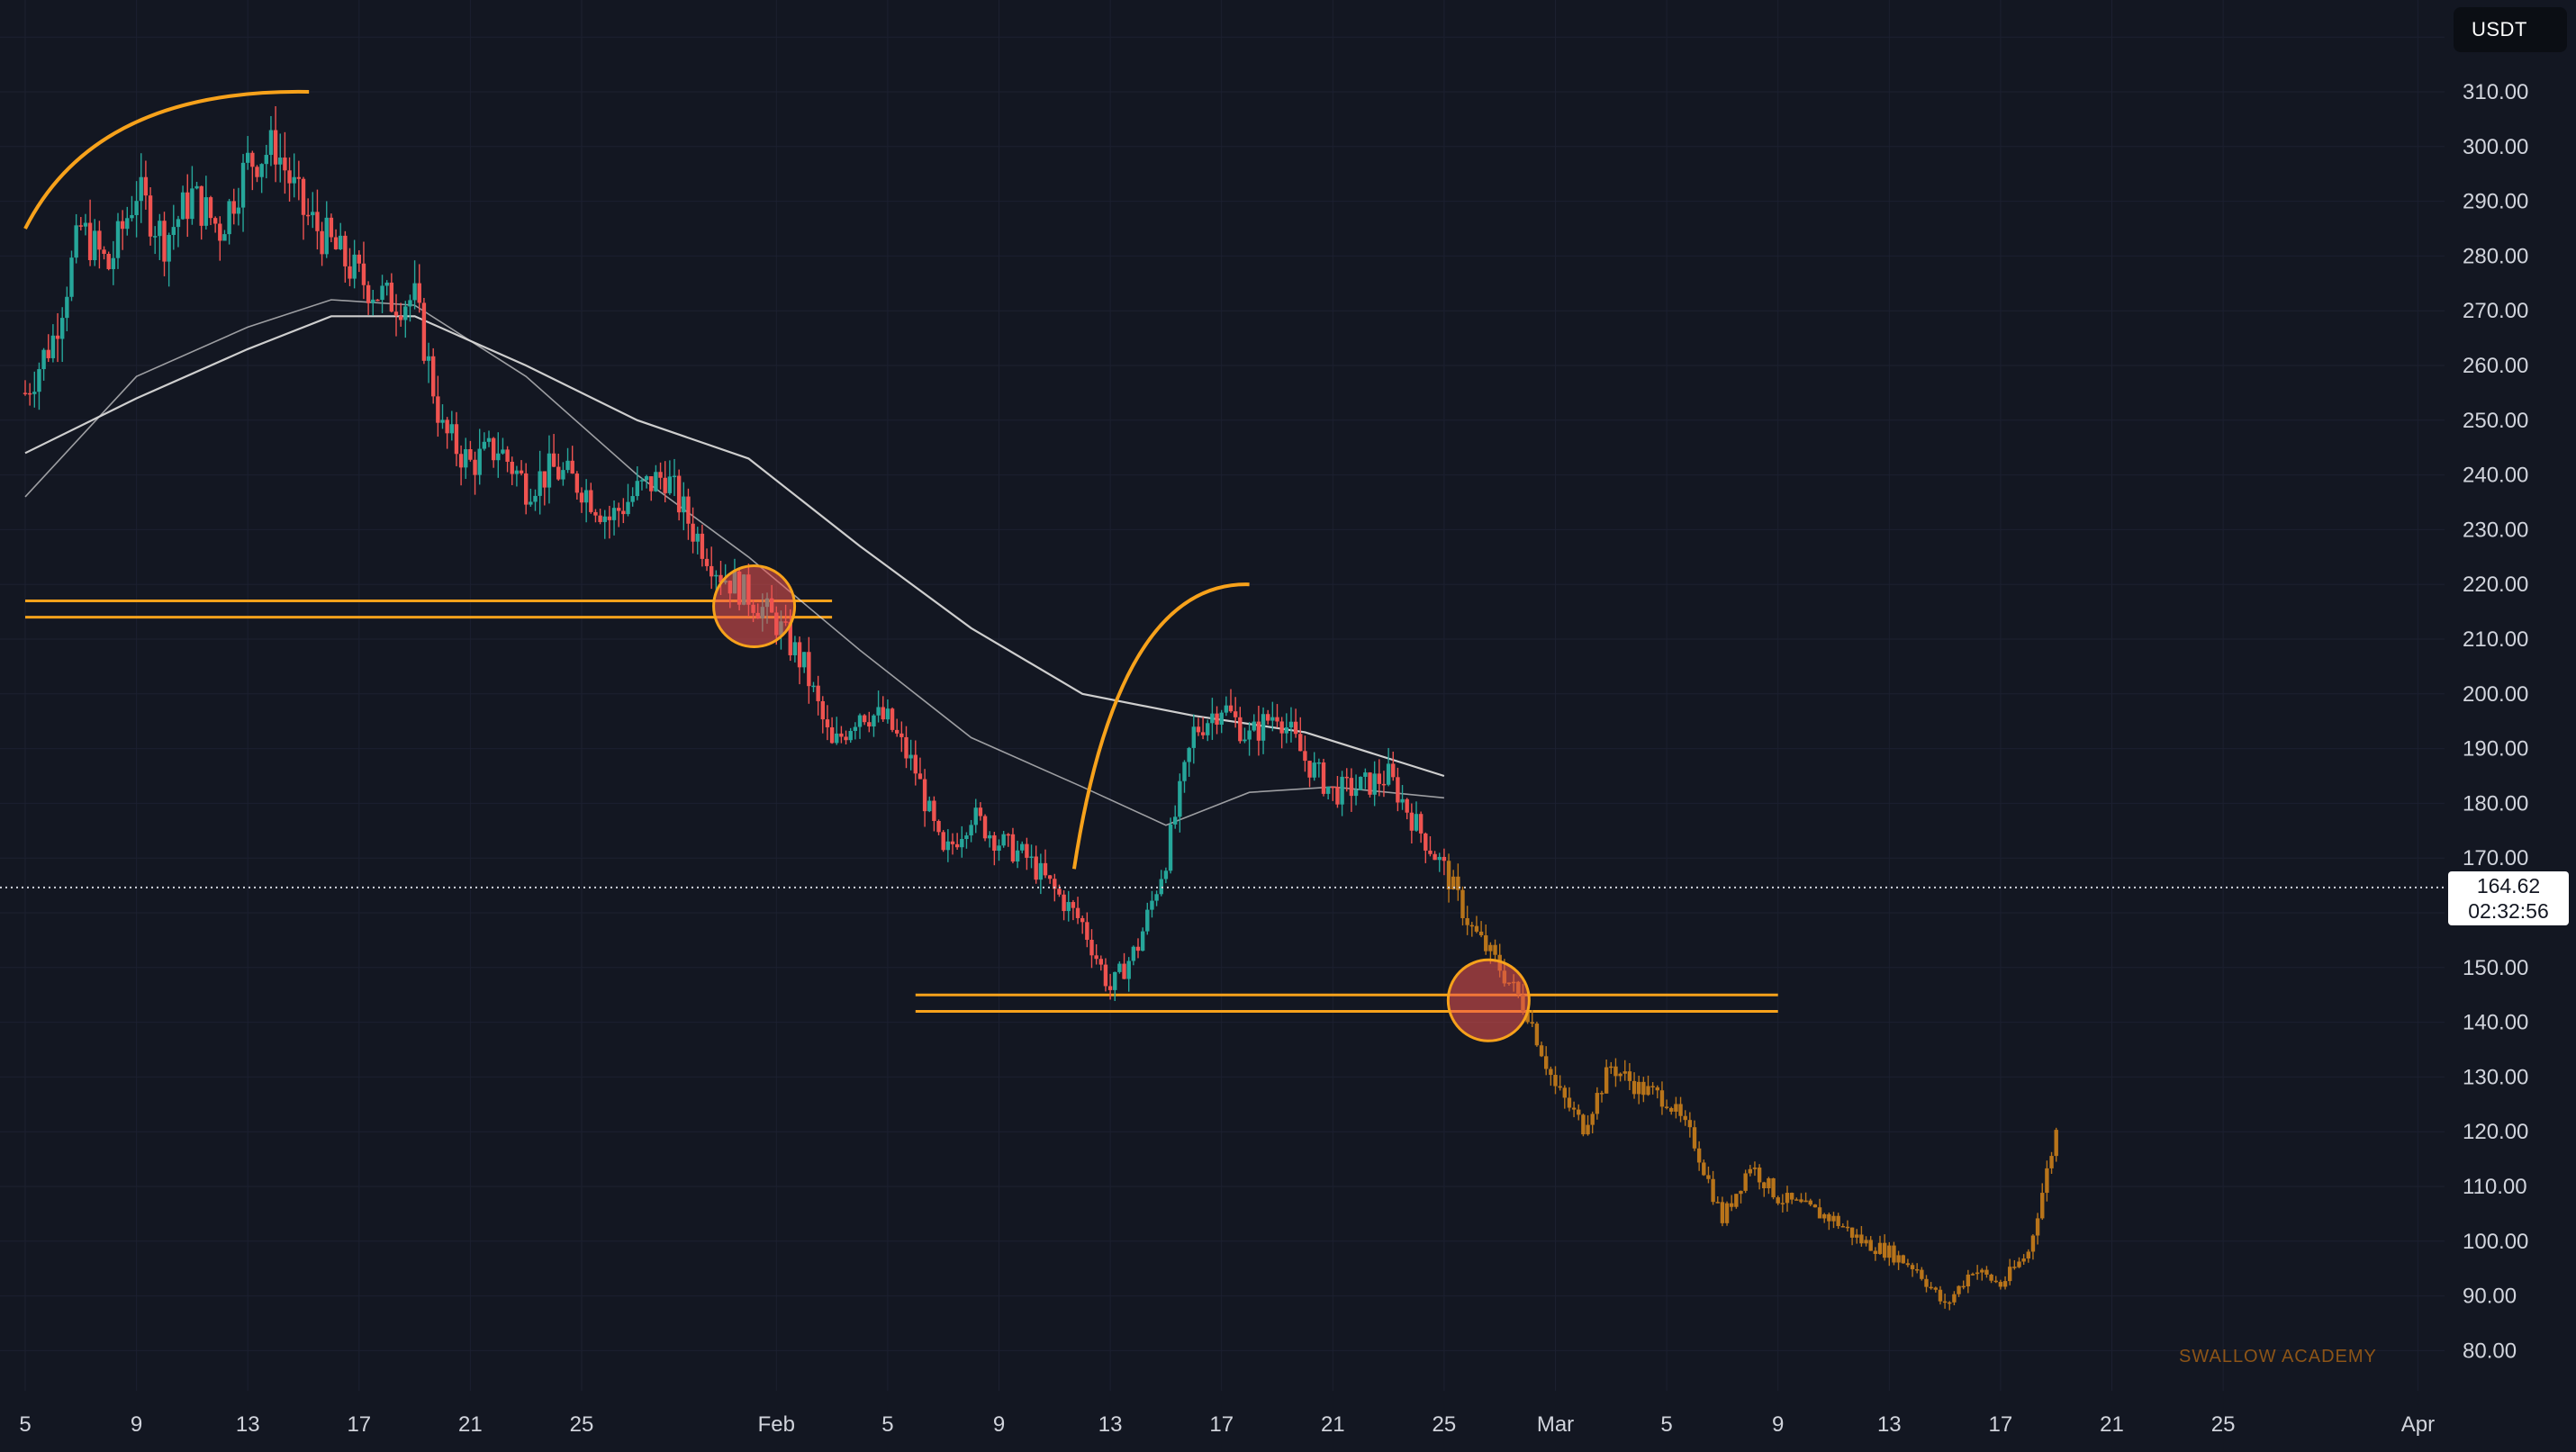  I want to click on x-tick-label: 25, so click(1445, 1424).